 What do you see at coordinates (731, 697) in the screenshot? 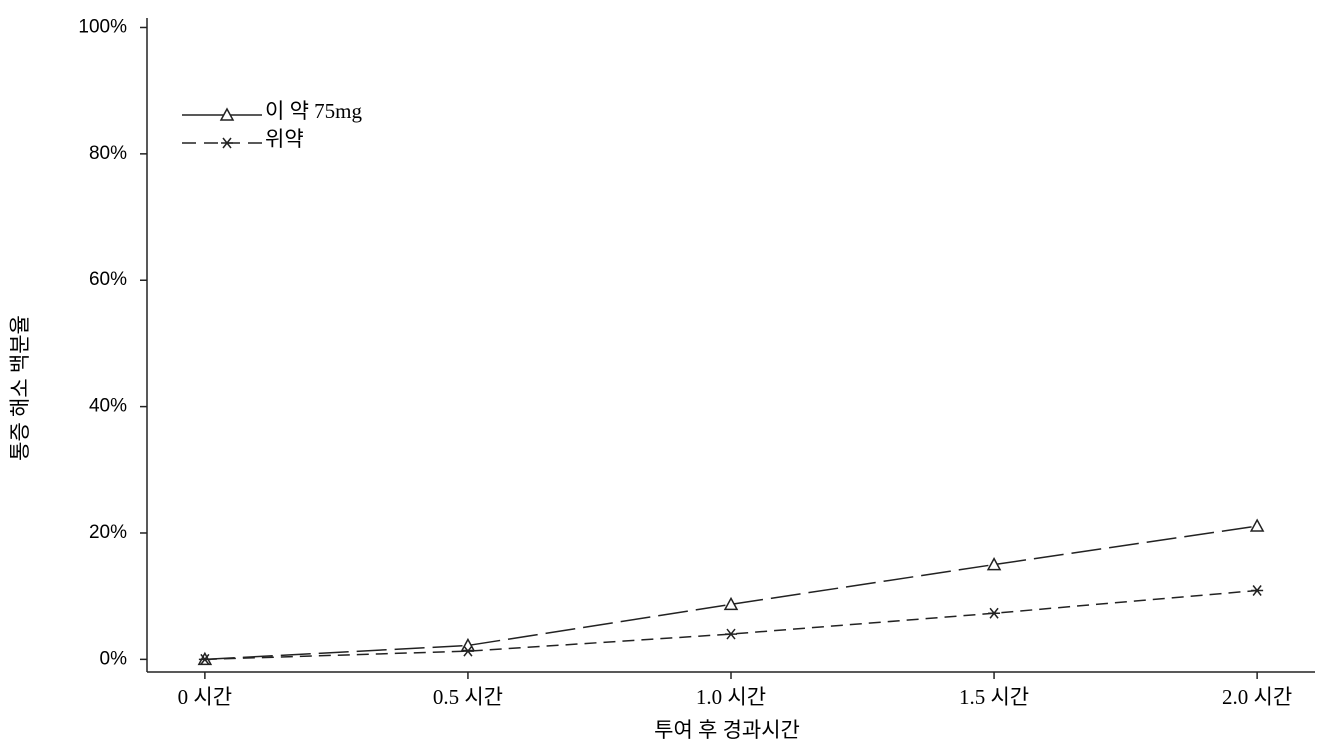
I see `x-tick-label: 1.0 시간` at bounding box center [731, 697].